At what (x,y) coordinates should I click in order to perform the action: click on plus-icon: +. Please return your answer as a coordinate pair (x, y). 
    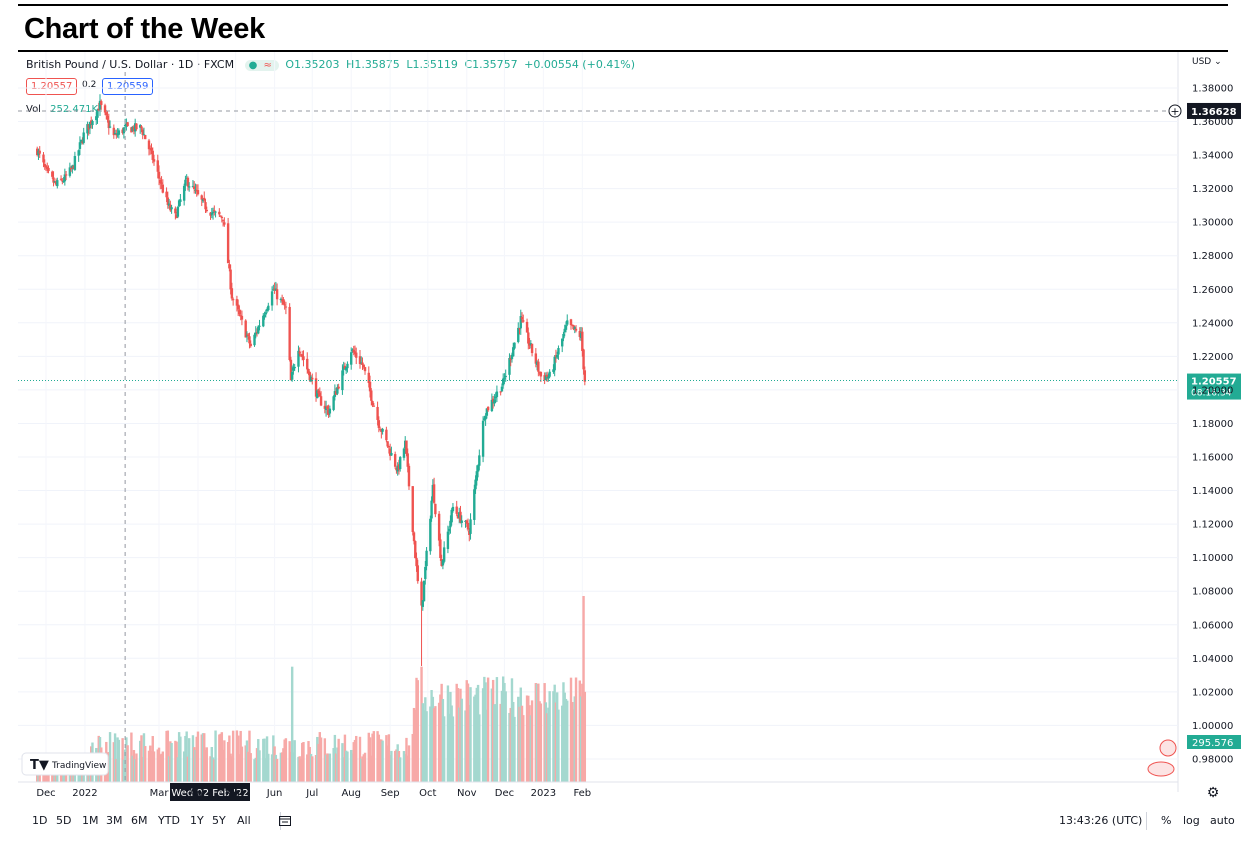
    Looking at the image, I should click on (1174, 111).